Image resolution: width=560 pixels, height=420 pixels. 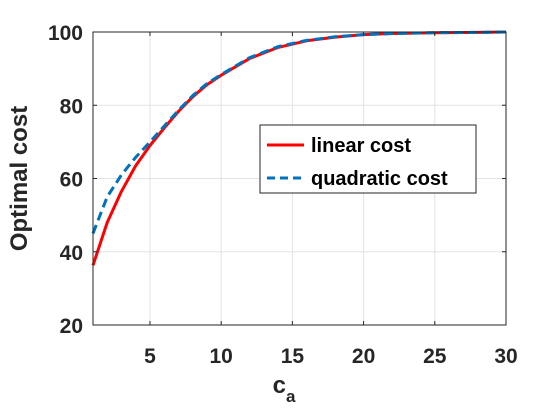 What do you see at coordinates (71, 253) in the screenshot?
I see `y-tick-label: 40` at bounding box center [71, 253].